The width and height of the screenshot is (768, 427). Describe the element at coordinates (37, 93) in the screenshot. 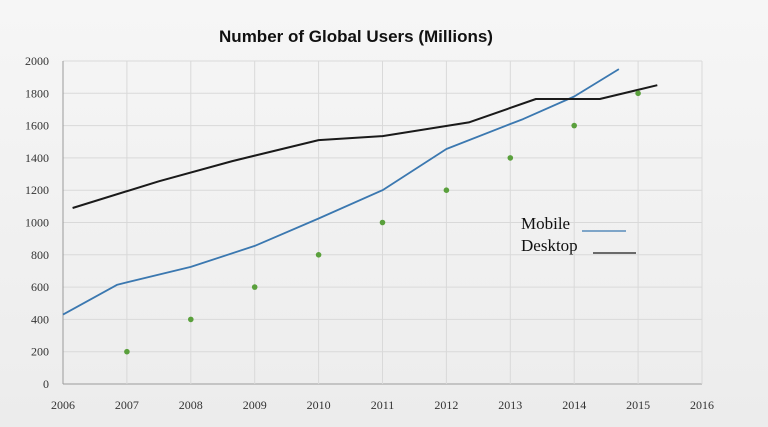

I see `y-tick-label: 1800` at that location.